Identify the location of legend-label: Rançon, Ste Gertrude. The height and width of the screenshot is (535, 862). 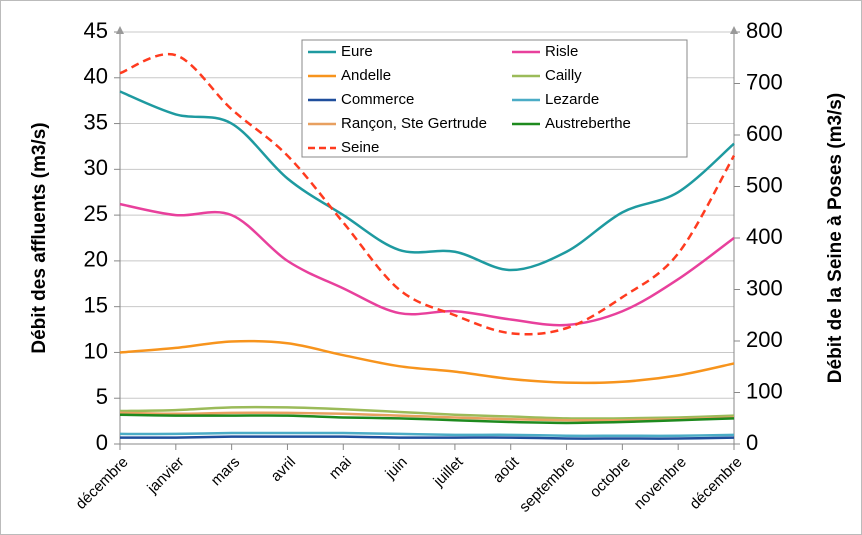
(414, 123).